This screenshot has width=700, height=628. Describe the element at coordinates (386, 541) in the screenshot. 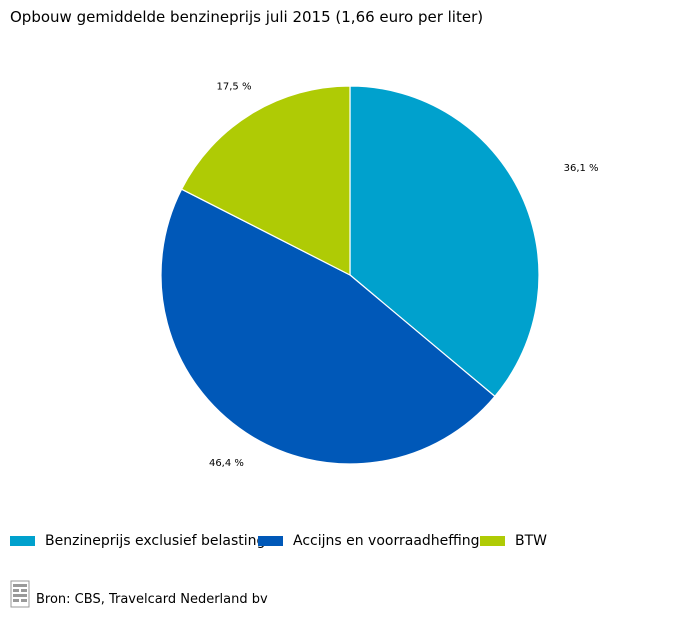

I see `legend-label: Accijns en voorraadheffing` at that location.